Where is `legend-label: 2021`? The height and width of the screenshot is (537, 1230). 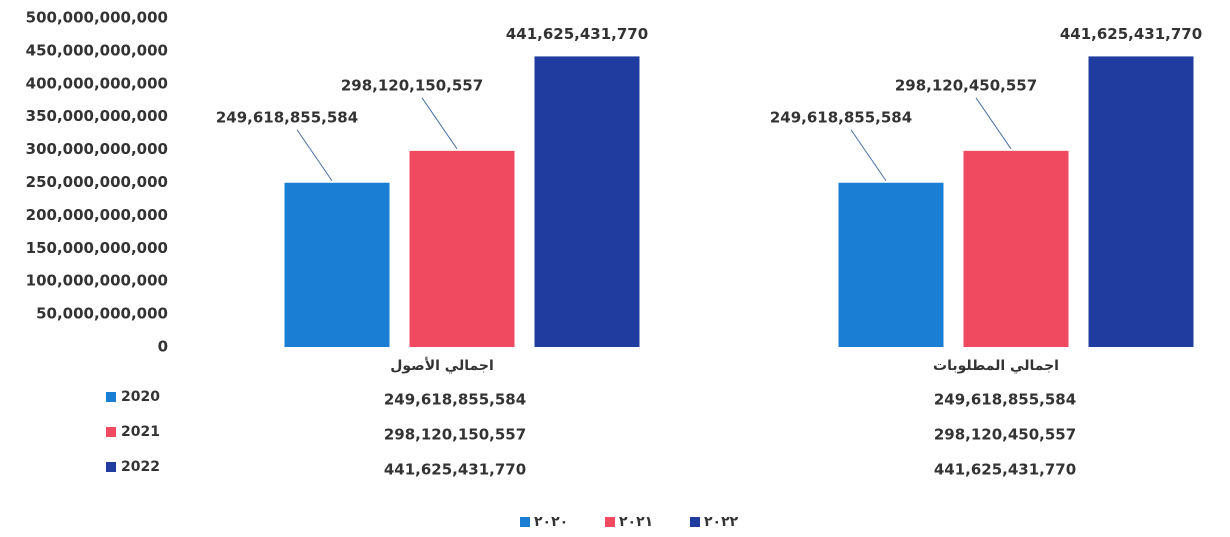 legend-label: 2021 is located at coordinates (140, 432).